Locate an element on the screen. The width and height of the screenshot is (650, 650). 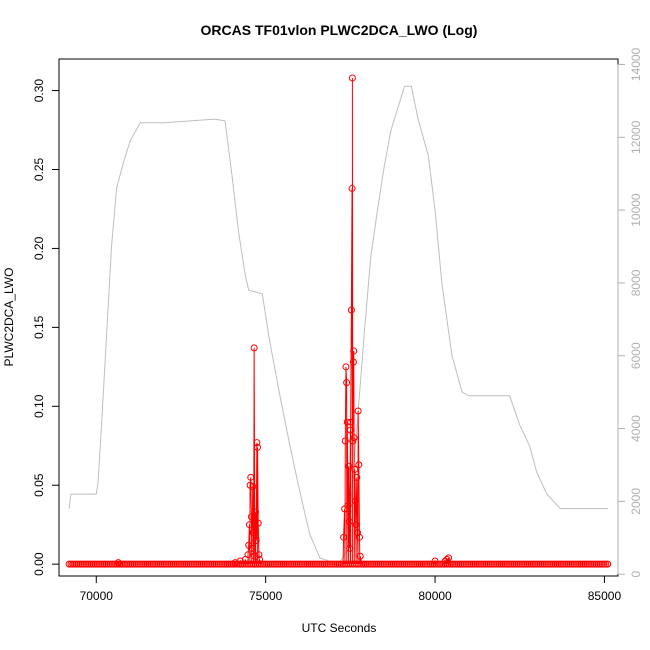
y-tick-label: 0.25 is located at coordinates (39, 170).